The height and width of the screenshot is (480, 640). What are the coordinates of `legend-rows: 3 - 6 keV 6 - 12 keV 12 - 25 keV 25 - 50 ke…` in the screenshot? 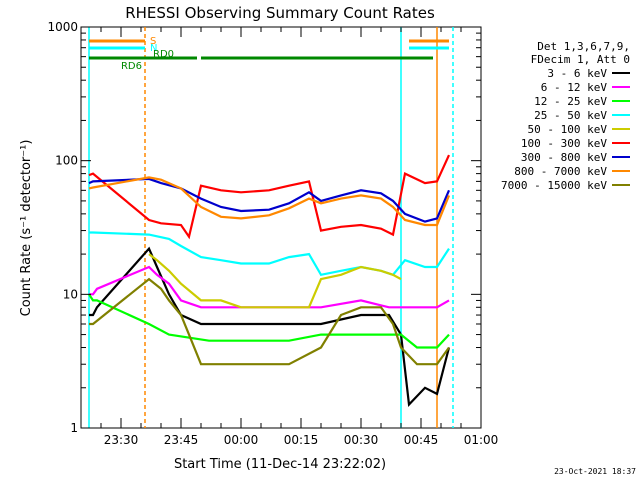 It's located at (545, 129).